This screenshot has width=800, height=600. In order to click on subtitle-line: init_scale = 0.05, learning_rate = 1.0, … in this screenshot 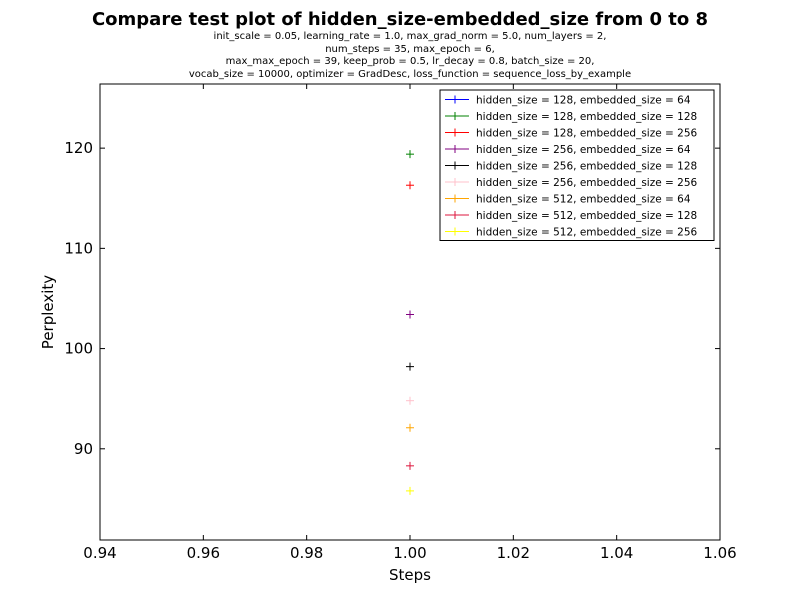, I will do `click(410, 36)`.